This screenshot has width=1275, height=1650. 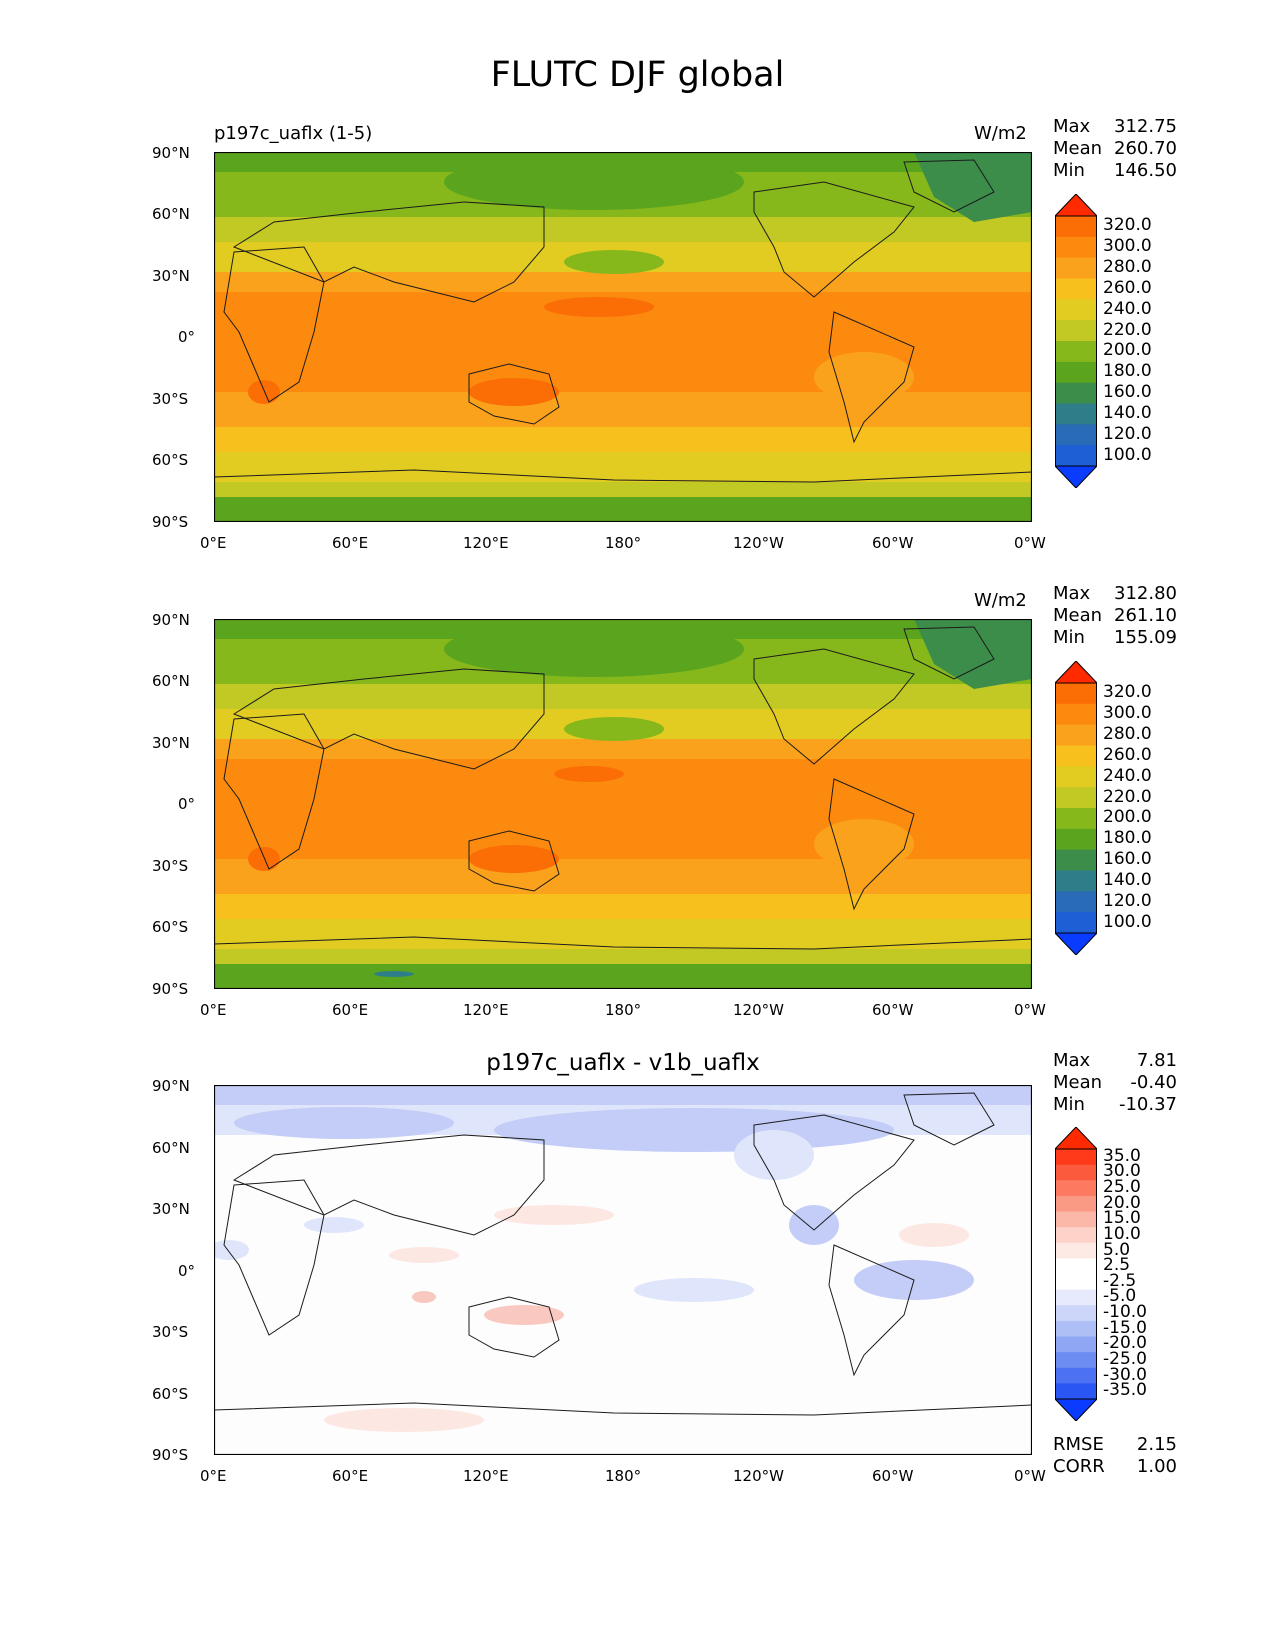 What do you see at coordinates (514, 392) in the screenshot?
I see `australia-warm-spot` at bounding box center [514, 392].